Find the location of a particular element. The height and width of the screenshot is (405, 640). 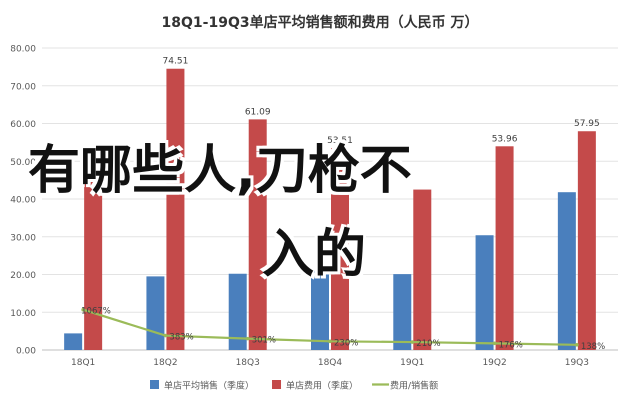

legend: 单店平均销售（季度） 单店费用（季度） 费用/销售额 is located at coordinates (294, 386).